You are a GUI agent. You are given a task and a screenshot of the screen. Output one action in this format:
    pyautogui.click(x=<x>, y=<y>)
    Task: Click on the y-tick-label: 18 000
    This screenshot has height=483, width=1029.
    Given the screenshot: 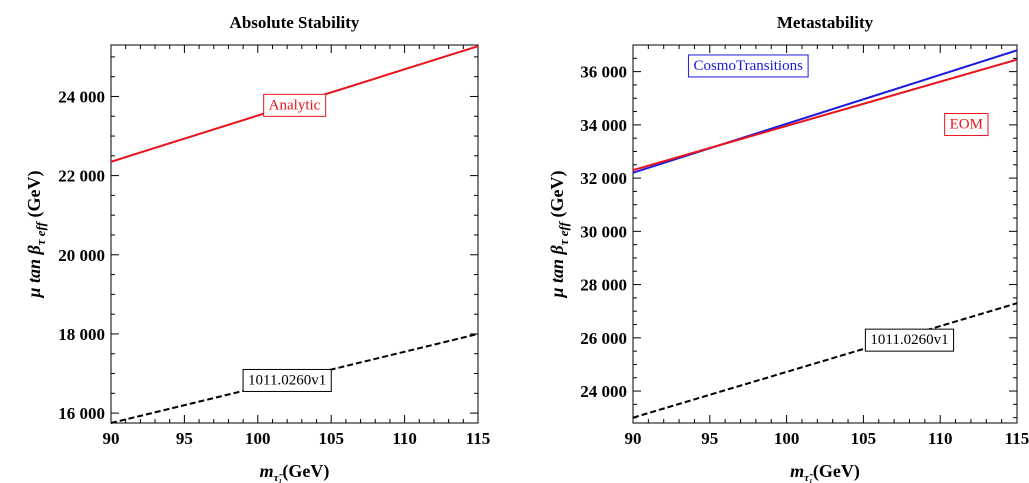 What is the action you would take?
    pyautogui.click(x=81, y=334)
    